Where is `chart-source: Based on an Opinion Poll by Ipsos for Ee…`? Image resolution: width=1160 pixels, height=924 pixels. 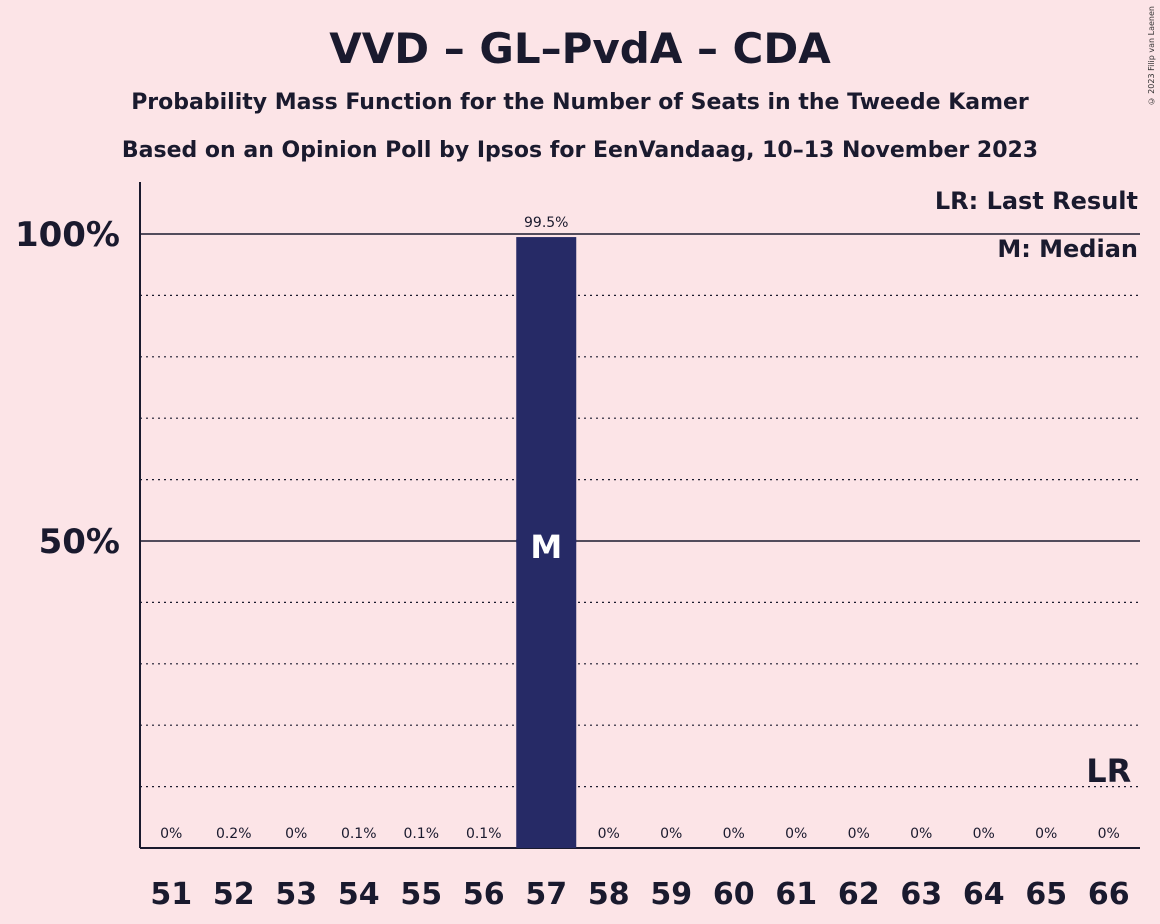 chart-source: Based on an Opinion Poll by Ipsos for Ee… is located at coordinates (580, 150).